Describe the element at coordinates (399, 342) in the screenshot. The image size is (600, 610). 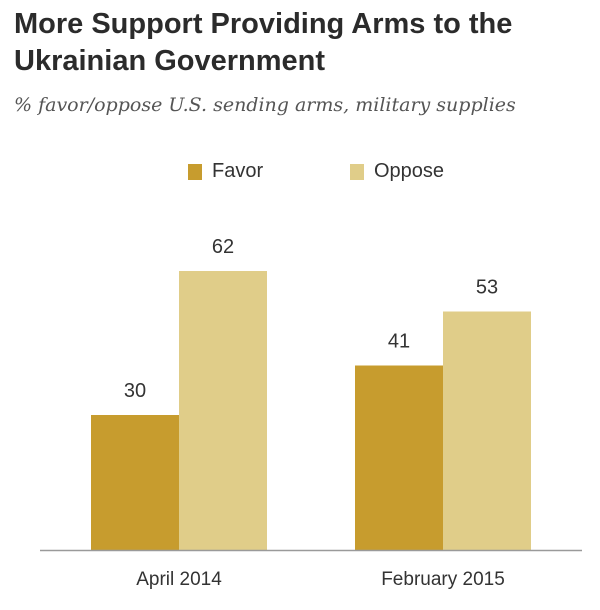
I see `bar-value-favor-1: 41` at that location.